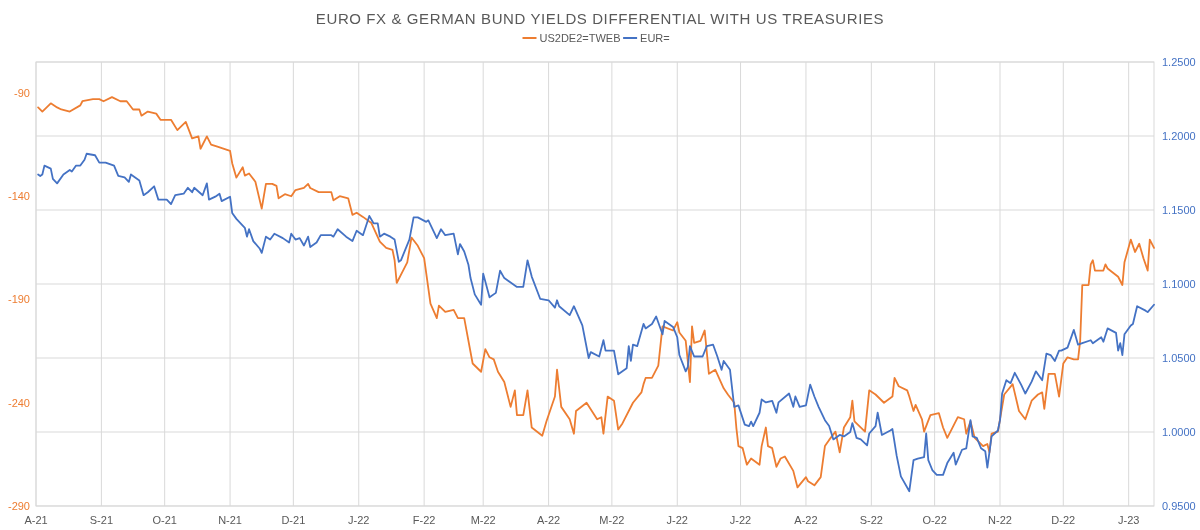 This screenshot has height=530, width=1200. I want to click on x-tick-label: F-22, so click(424, 520).